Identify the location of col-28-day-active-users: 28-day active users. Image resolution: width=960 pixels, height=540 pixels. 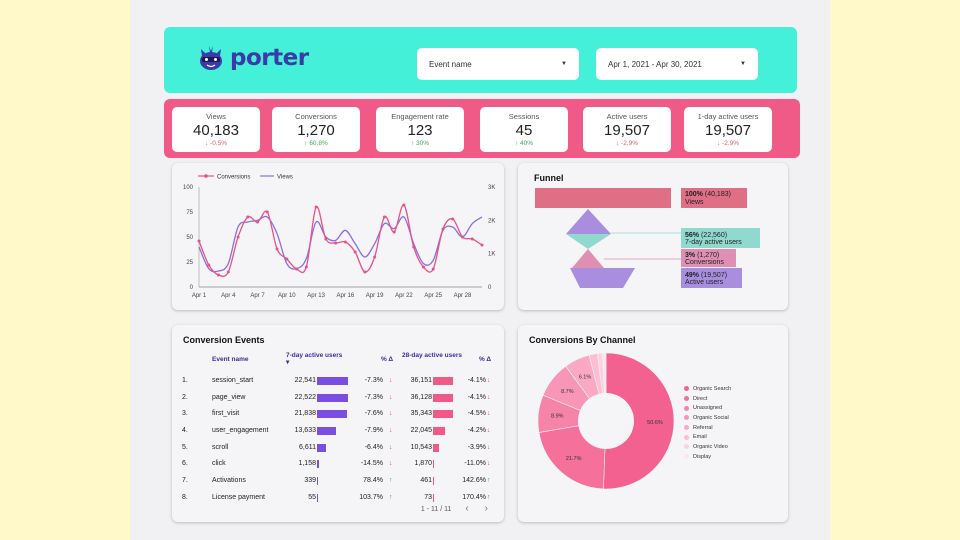
(432, 355).